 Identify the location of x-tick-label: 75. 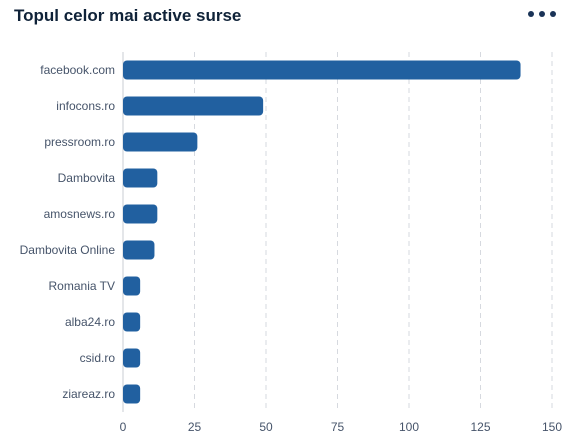
(338, 427).